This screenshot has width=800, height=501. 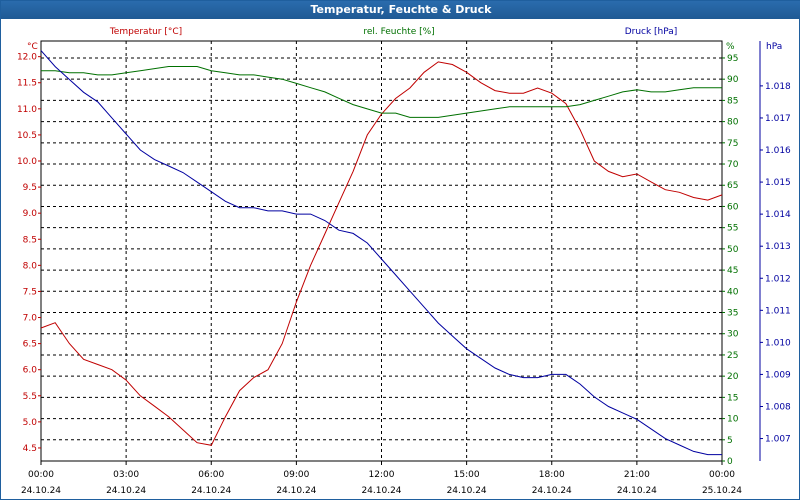 I want to click on pressure-tick-label: 1.007, so click(x=778, y=440).